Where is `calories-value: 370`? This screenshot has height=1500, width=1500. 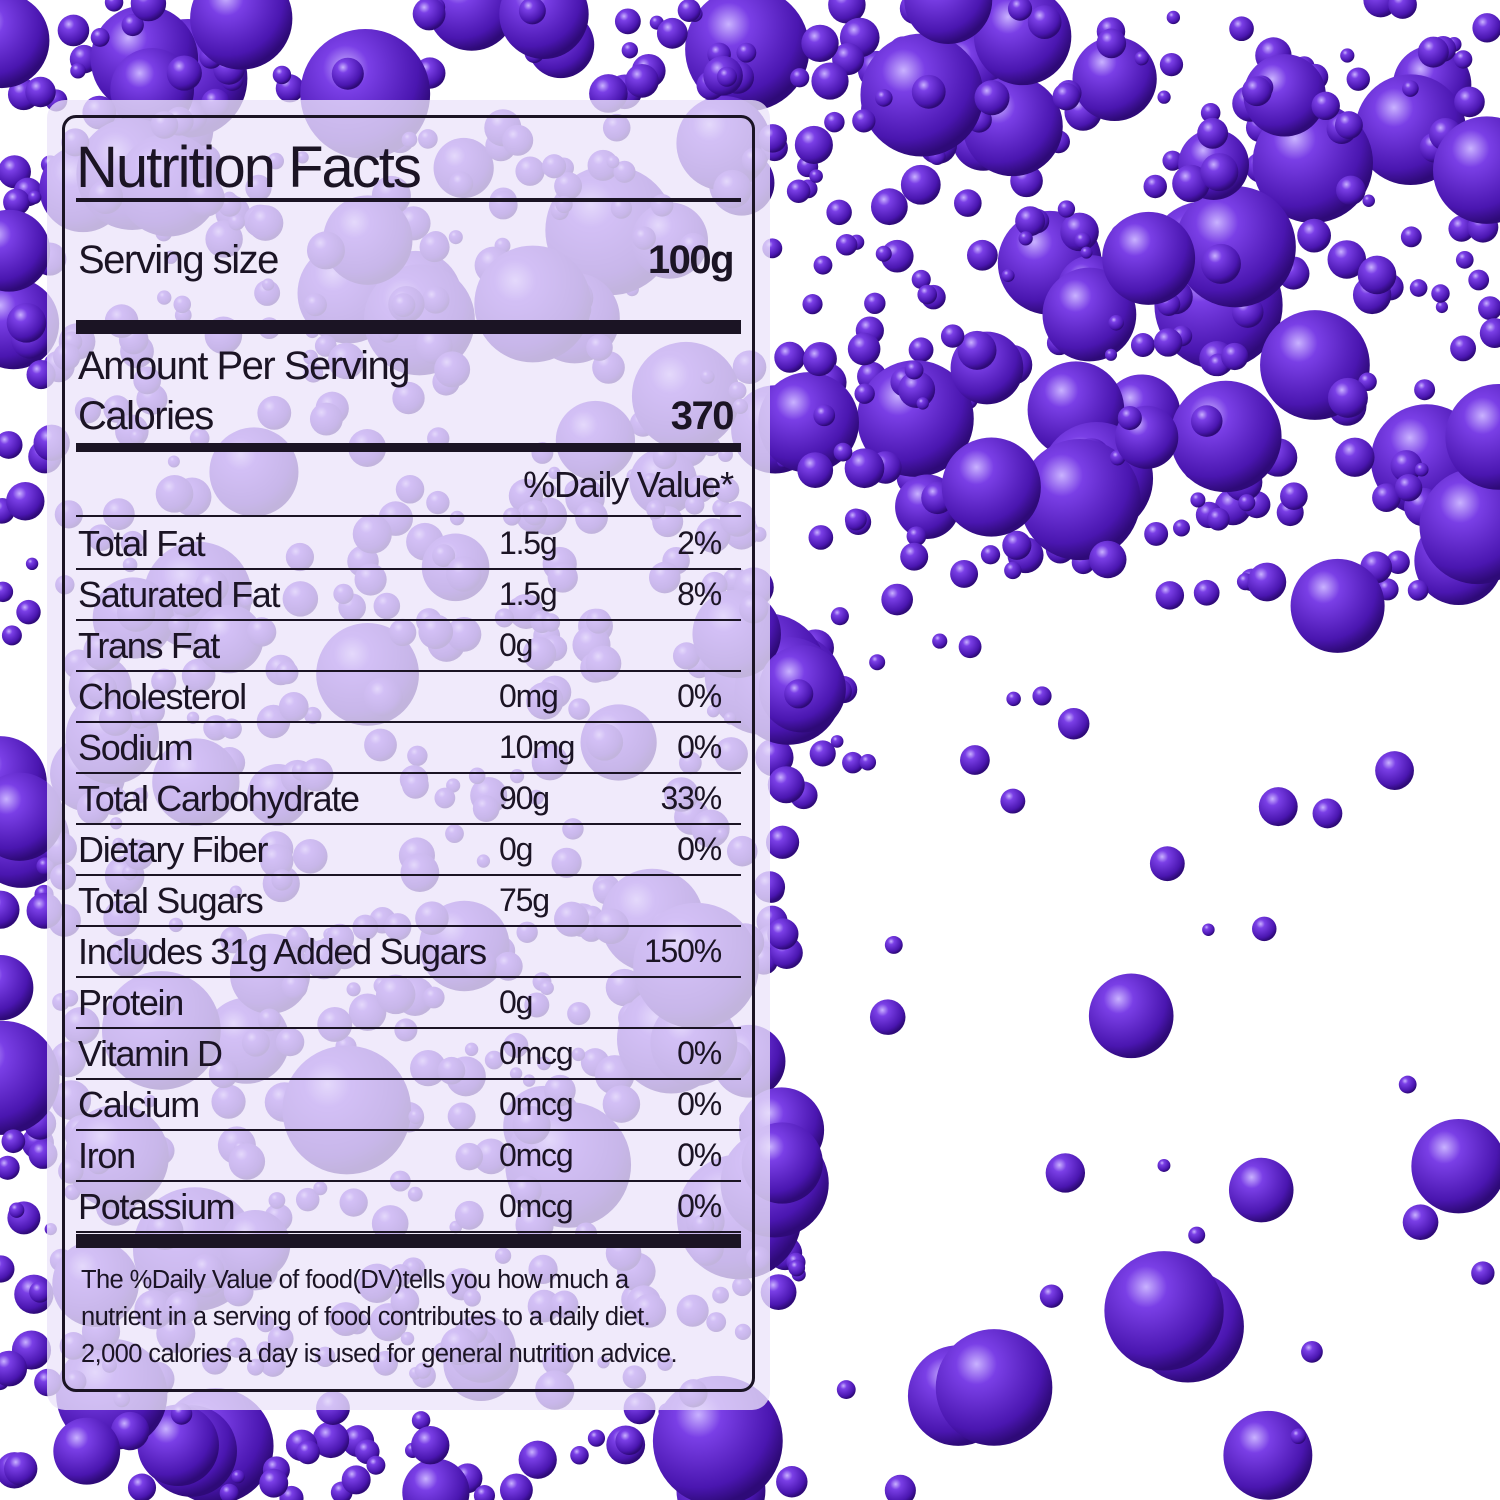 calories-value: 370 is located at coordinates (702, 416).